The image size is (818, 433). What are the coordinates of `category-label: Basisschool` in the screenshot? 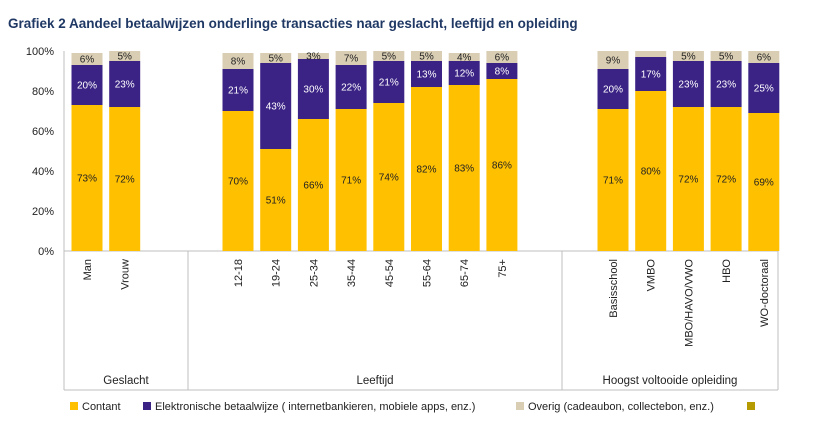 It's located at (614, 288).